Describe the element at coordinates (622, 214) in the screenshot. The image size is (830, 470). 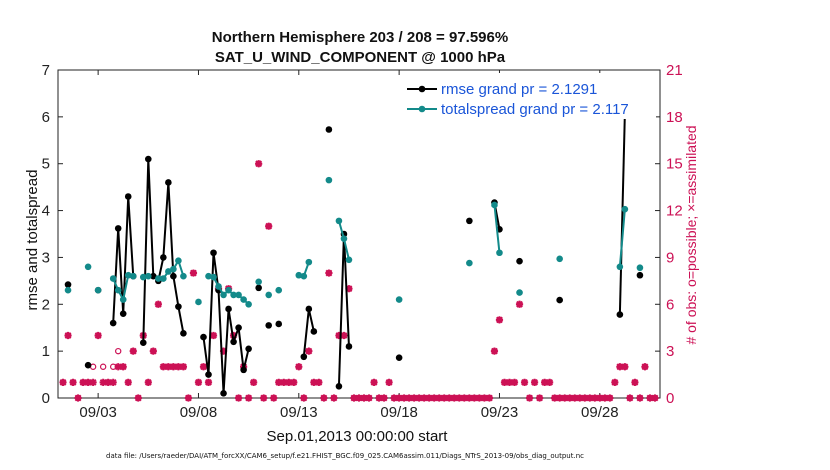
I see `rmse-line` at that location.